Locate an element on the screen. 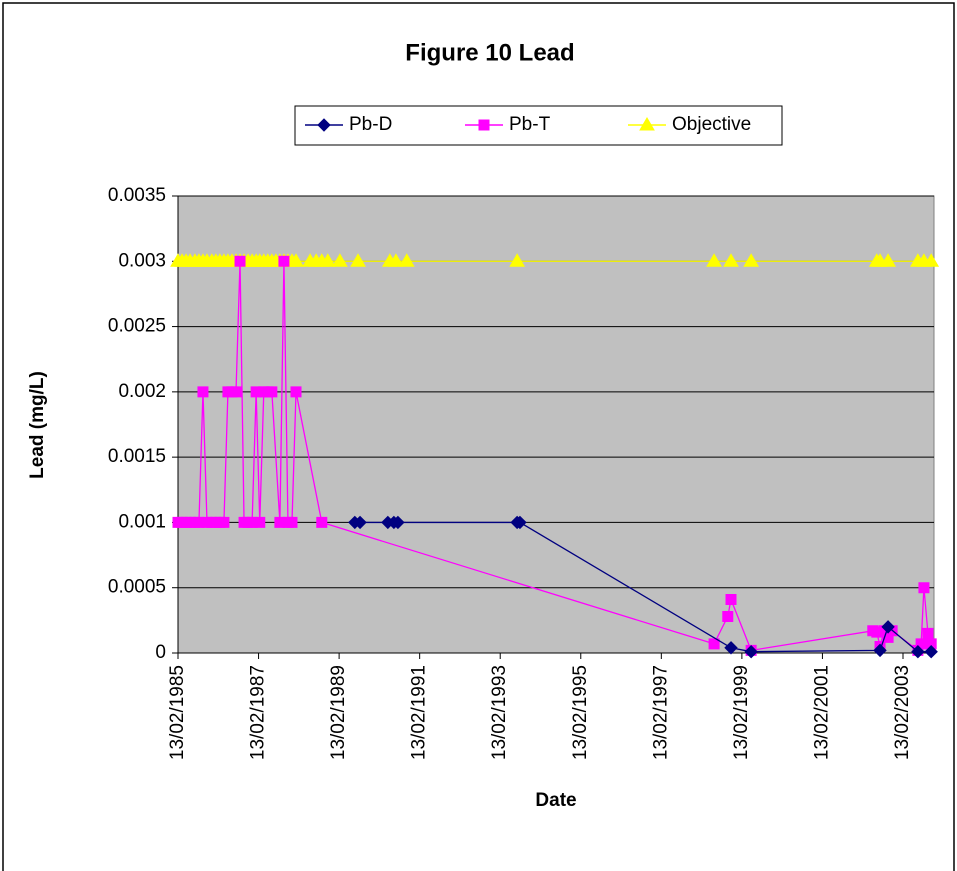  x-axis-label: Date is located at coordinates (555, 800).